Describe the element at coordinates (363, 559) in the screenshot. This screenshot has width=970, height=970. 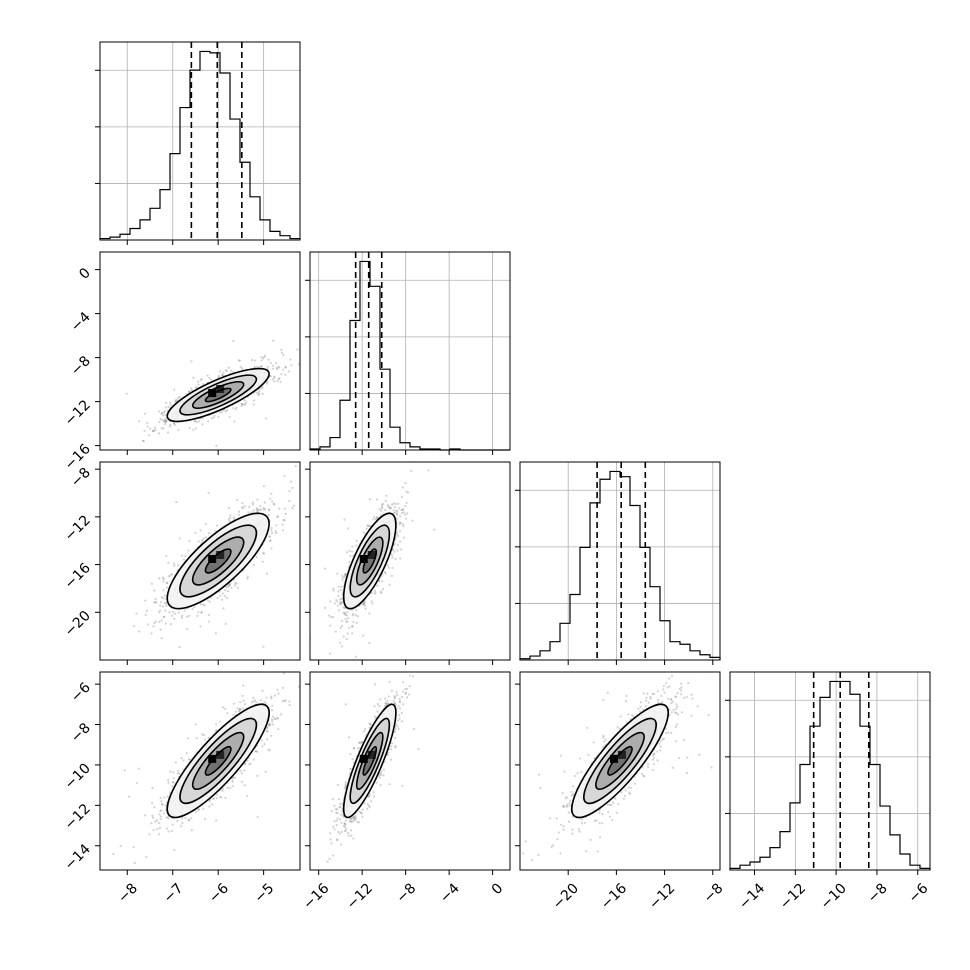
I see `density-peak` at that location.